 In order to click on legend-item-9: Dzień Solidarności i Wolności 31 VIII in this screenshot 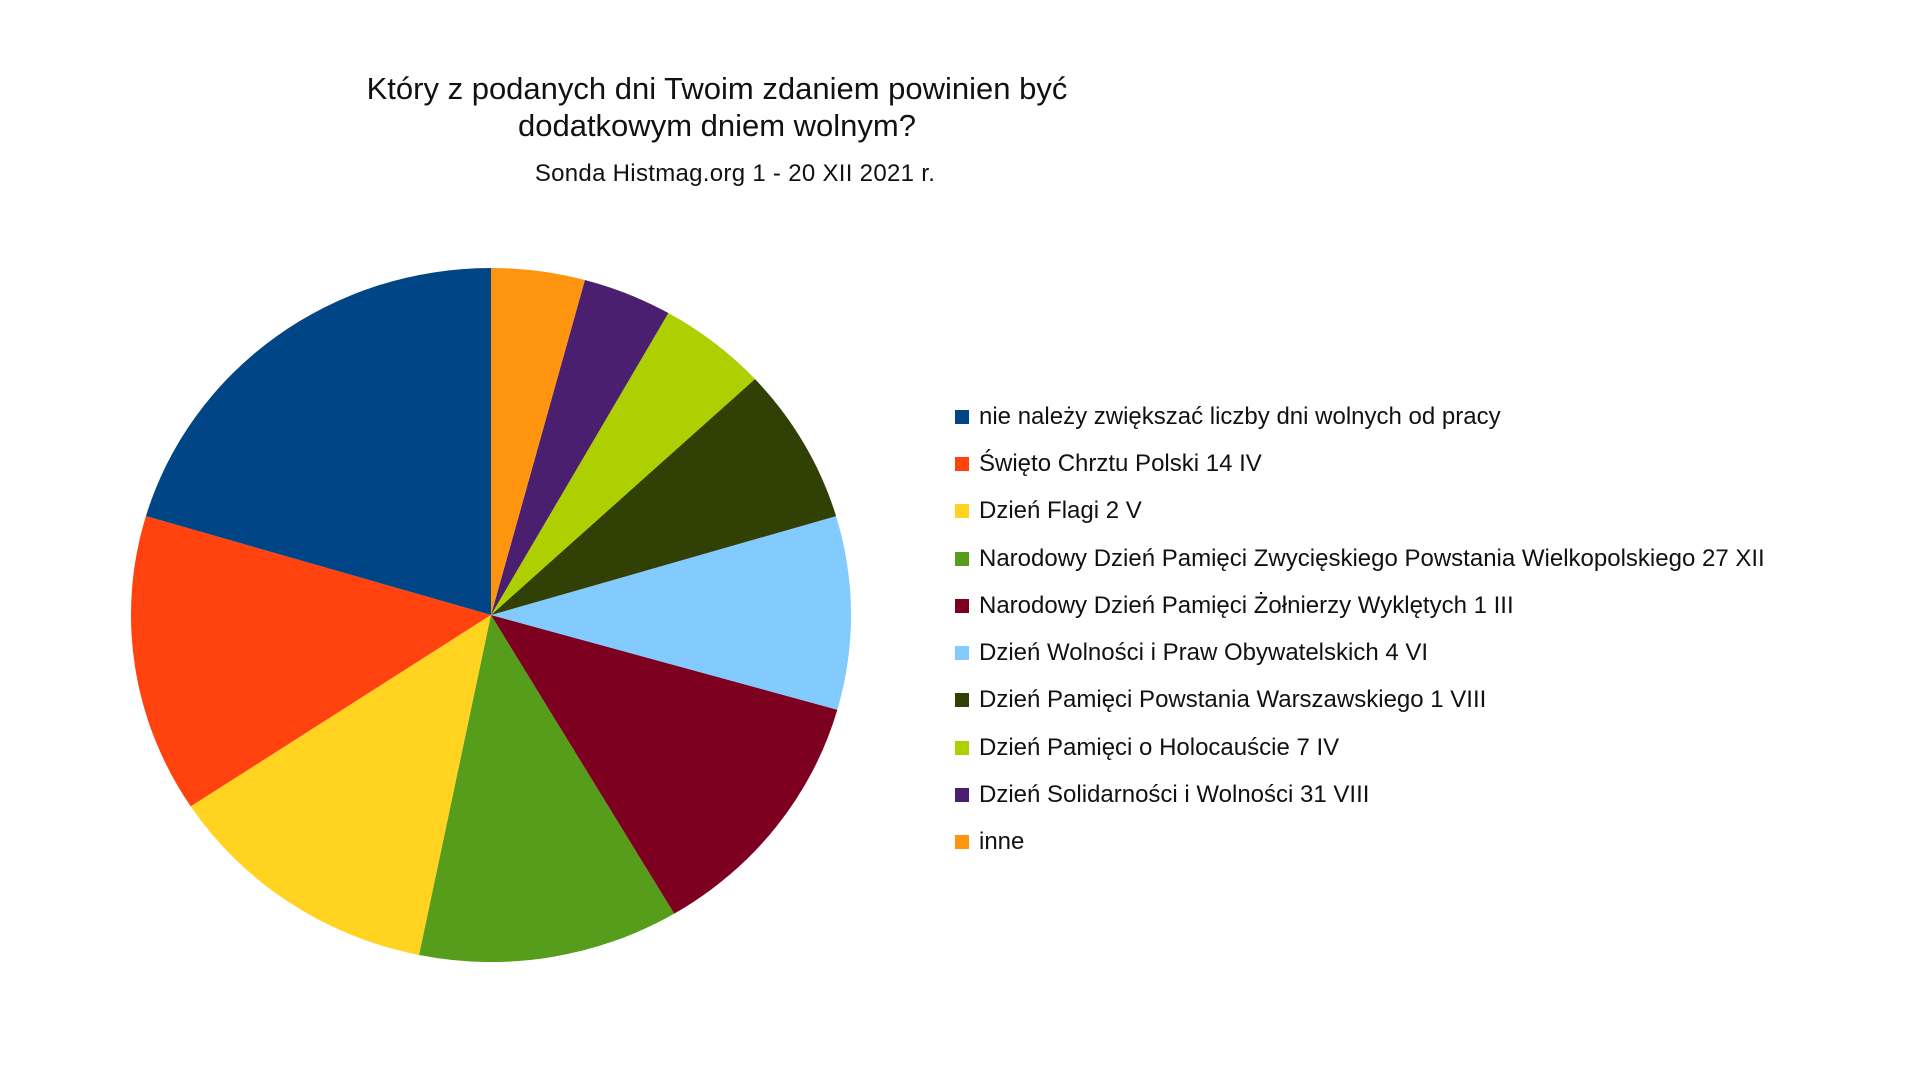, I will do `click(1360, 794)`.